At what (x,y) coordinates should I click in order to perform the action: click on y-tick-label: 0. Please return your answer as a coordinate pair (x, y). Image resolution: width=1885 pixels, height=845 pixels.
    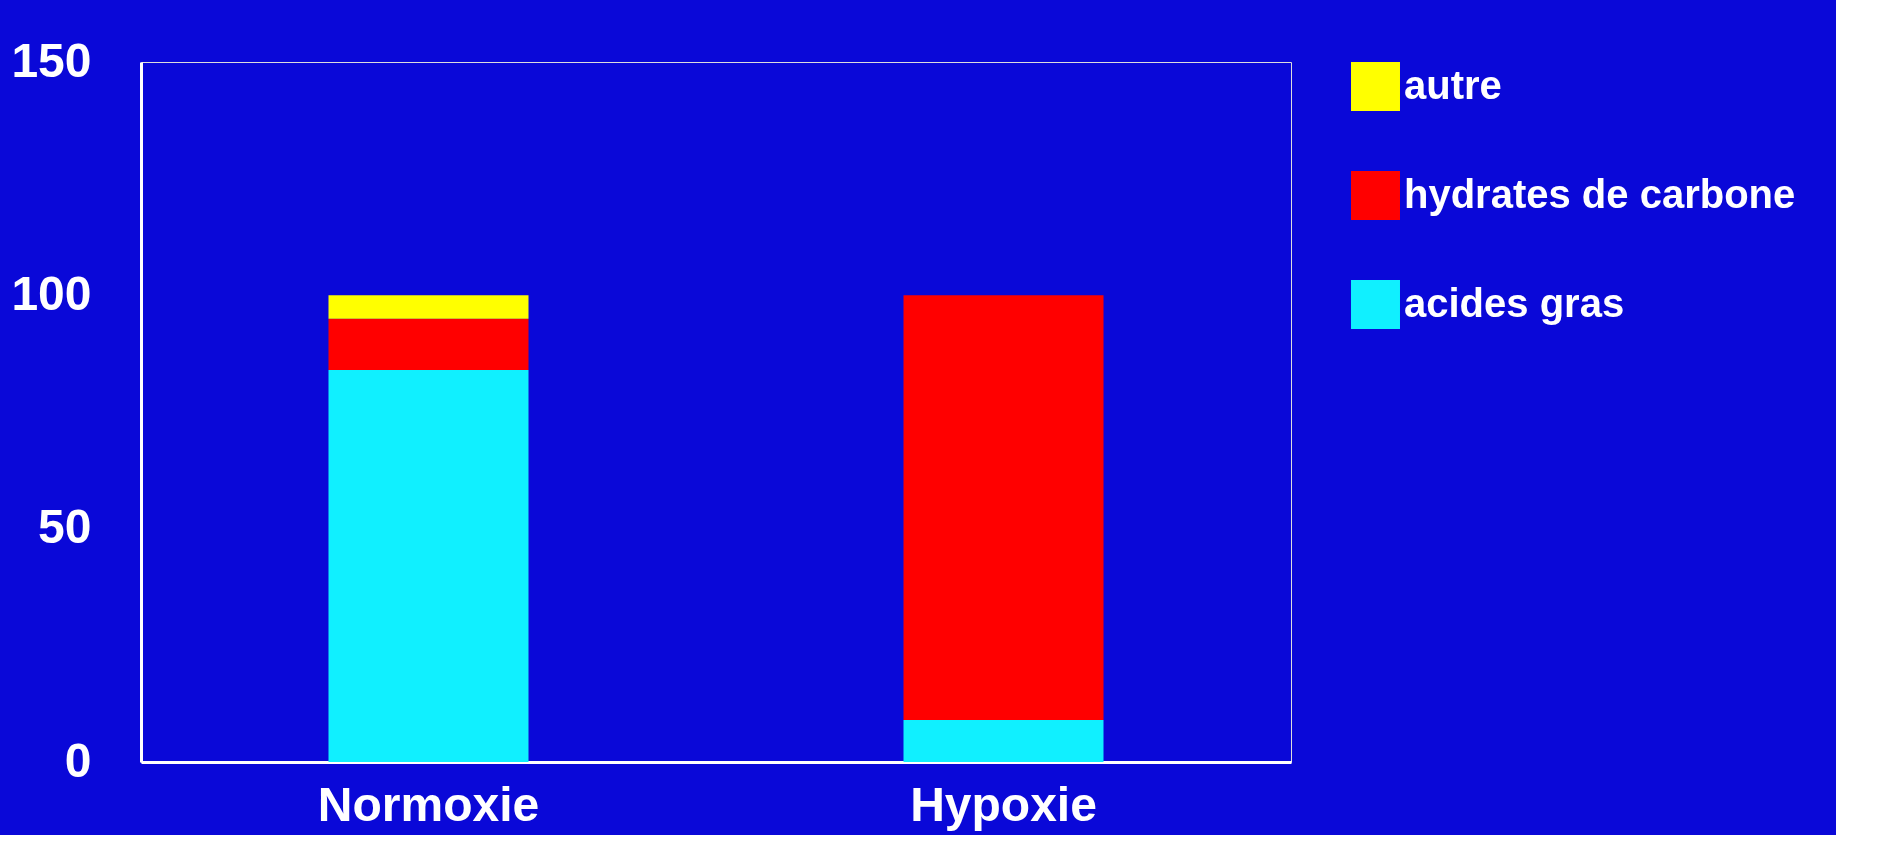
    Looking at the image, I should click on (78, 760).